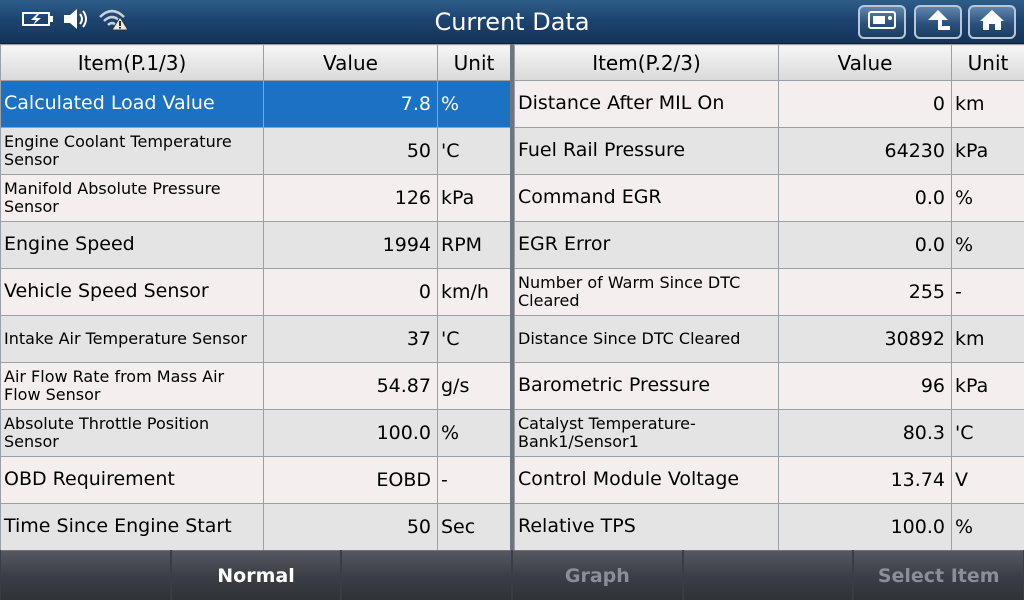 This screenshot has height=600, width=1024. I want to click on row-value: 126, so click(350, 198).